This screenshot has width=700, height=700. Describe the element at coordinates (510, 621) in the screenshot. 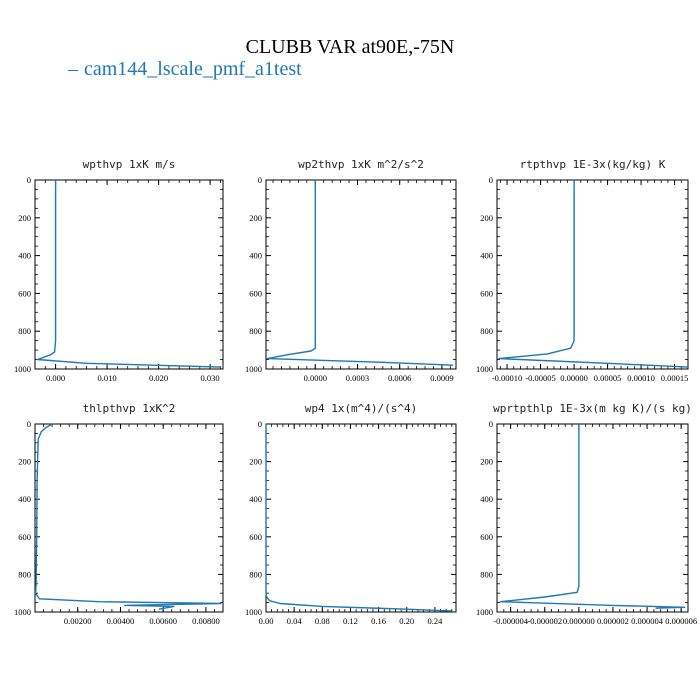

I see `x-tick-label: -0.000004` at that location.